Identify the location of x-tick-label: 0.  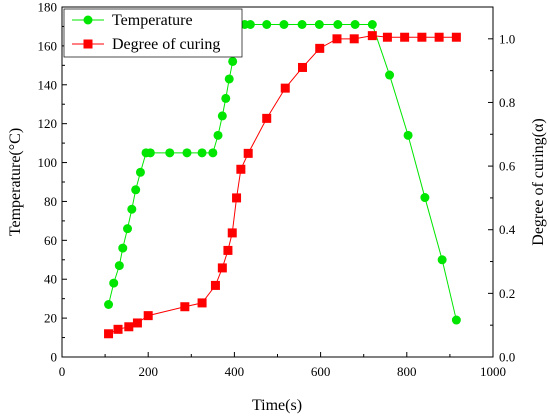
(62, 371).